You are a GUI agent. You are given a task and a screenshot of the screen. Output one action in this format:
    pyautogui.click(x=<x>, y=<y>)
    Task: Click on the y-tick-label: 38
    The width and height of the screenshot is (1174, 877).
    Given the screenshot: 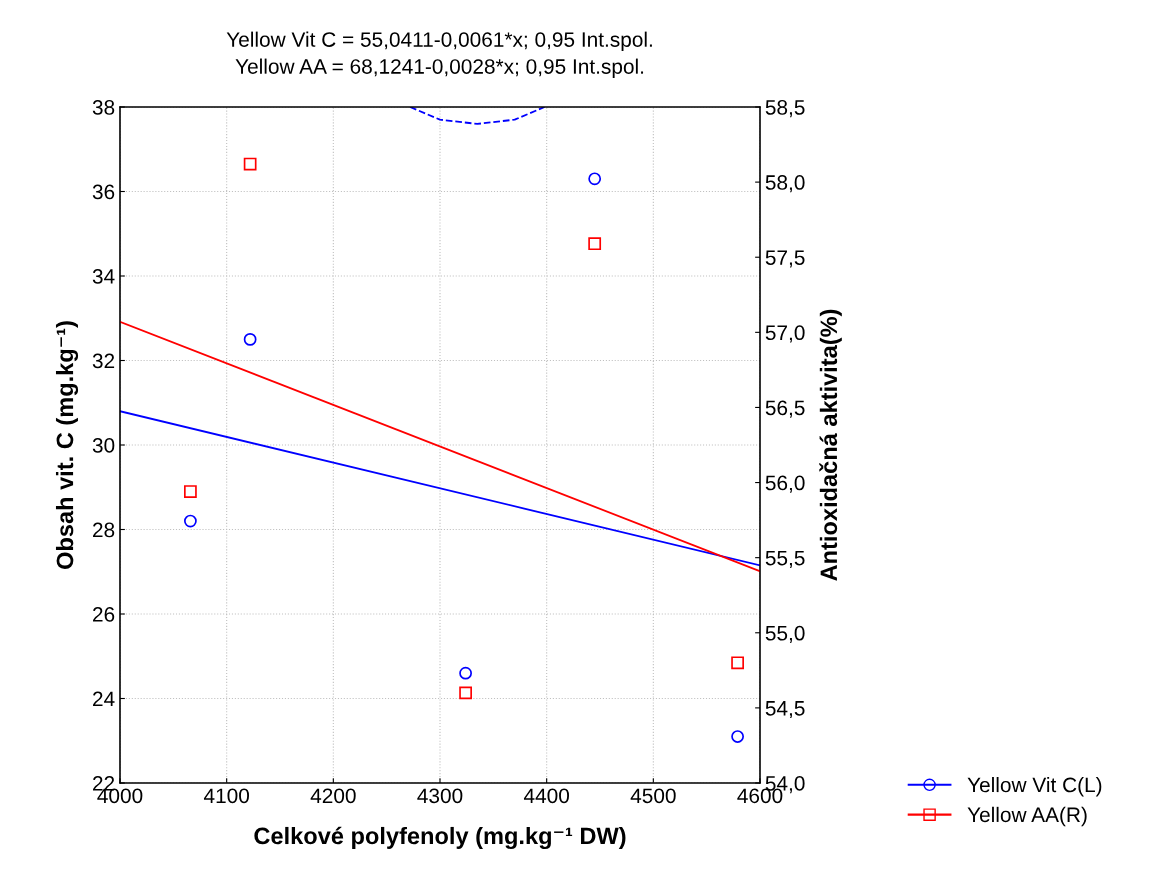 What is the action you would take?
    pyautogui.click(x=103, y=107)
    